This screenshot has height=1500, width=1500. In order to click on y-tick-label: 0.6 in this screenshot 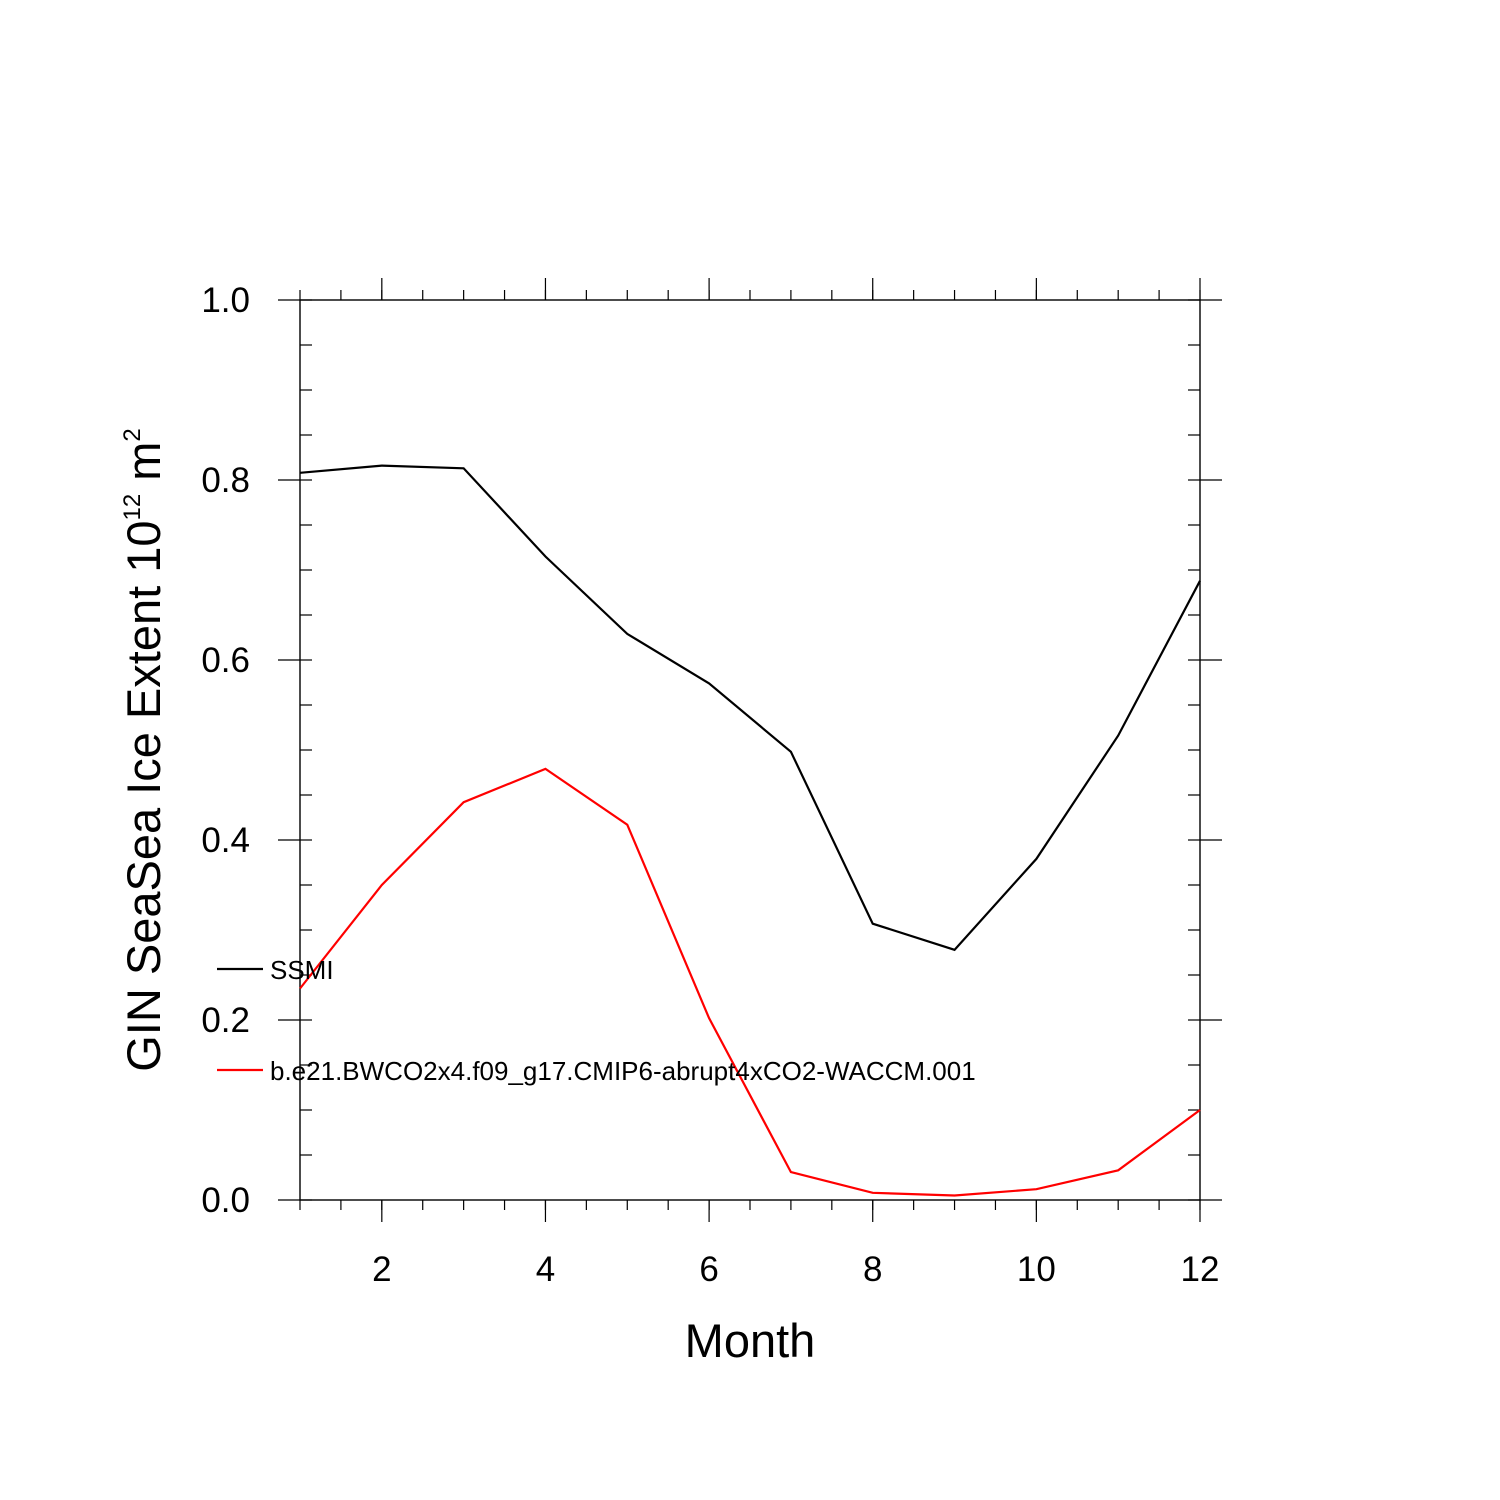, I will do `click(225, 660)`.